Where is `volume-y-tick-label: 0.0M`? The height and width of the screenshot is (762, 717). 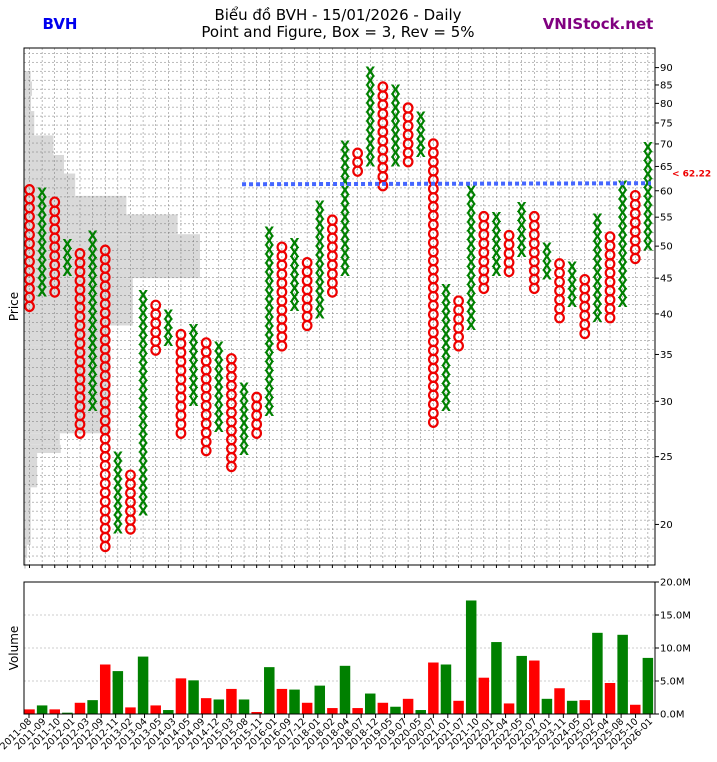 volume-y-tick-label: 0.0M is located at coordinates (672, 715).